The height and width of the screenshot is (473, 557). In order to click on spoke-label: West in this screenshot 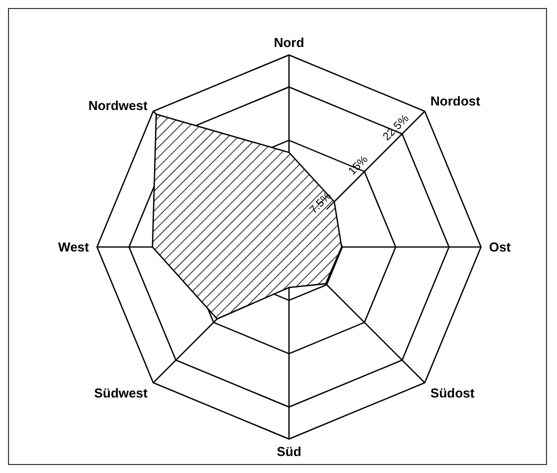, I will do `click(74, 247)`.